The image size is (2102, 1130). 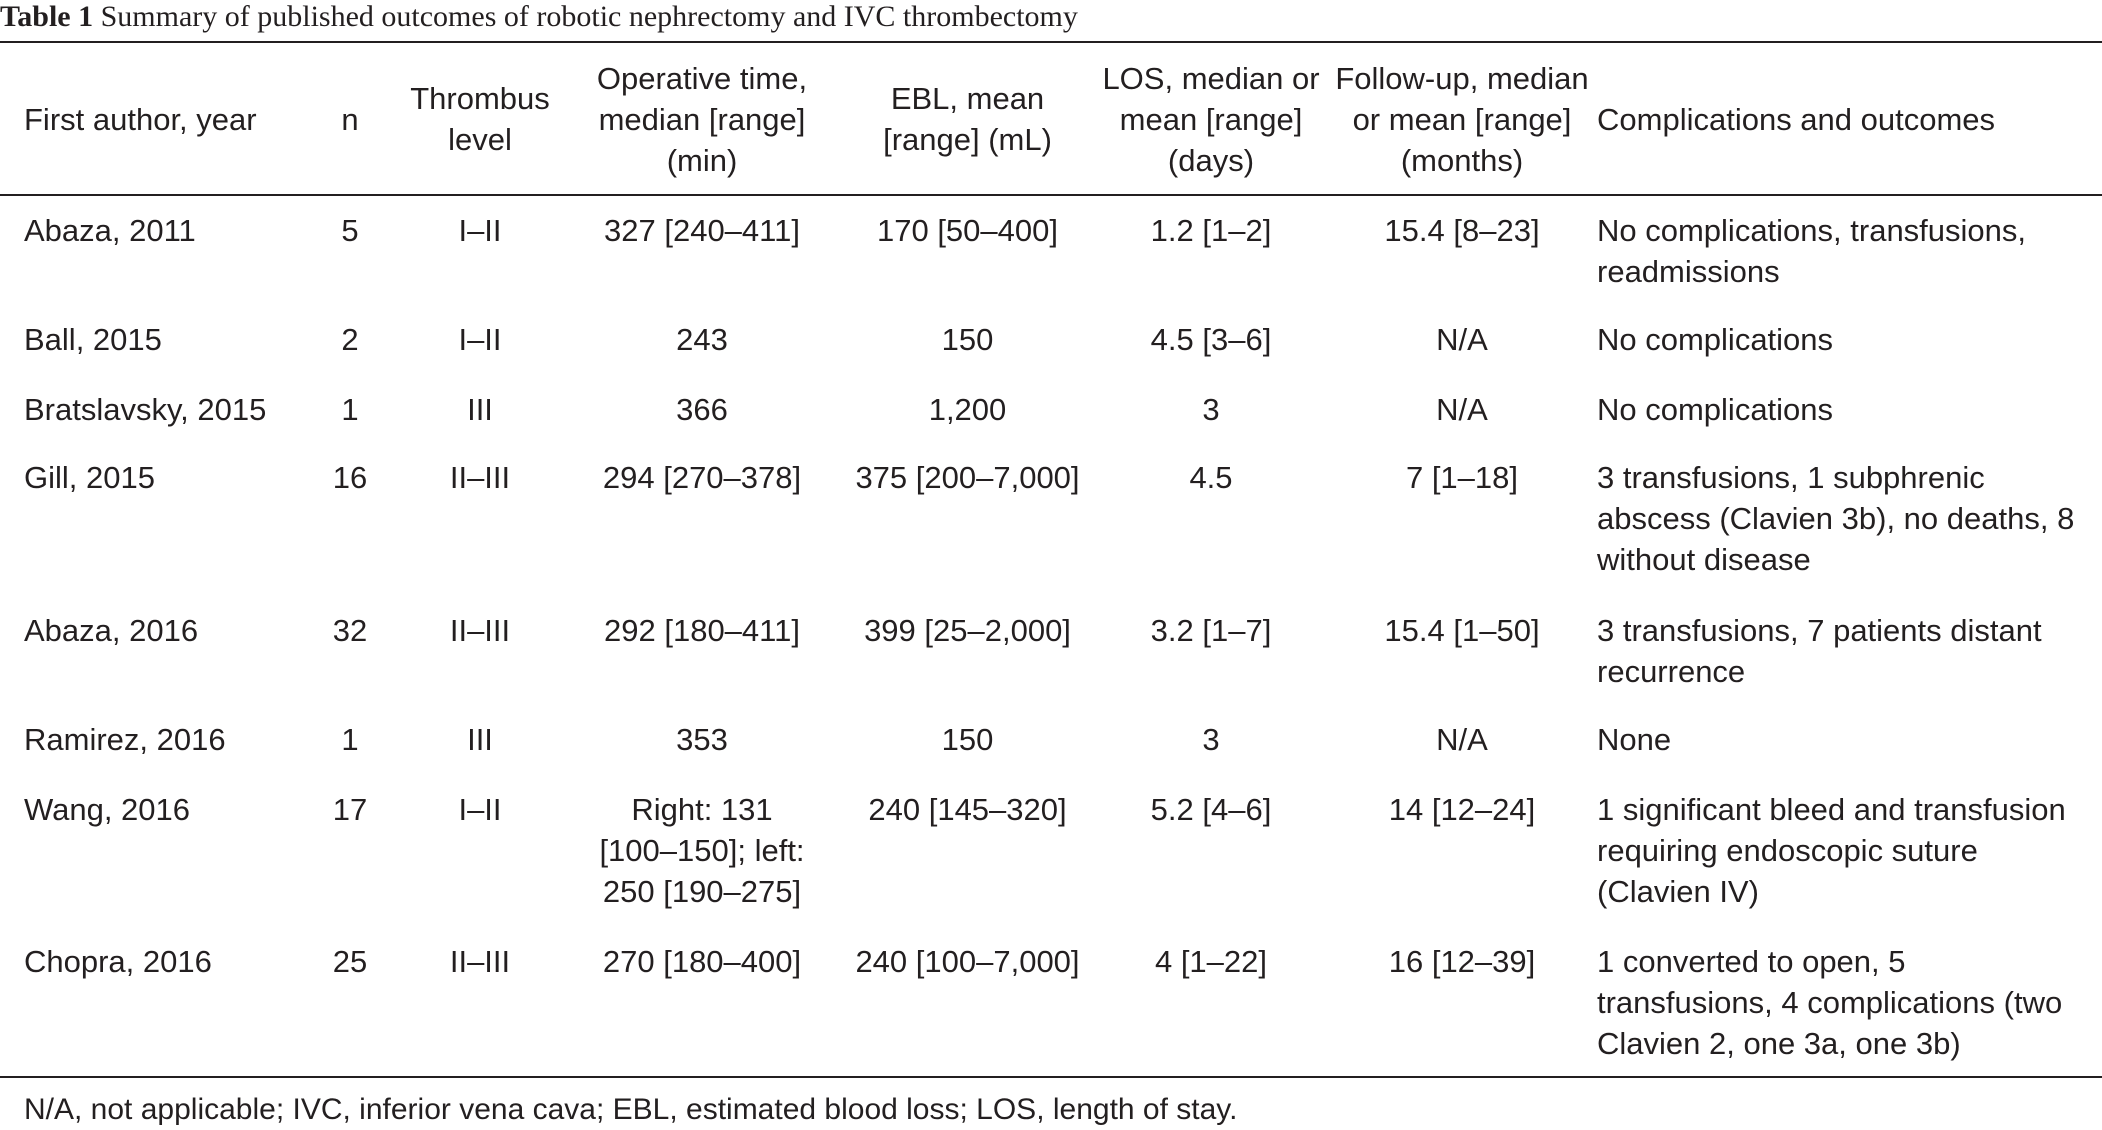 I want to click on table-cell: 294 [270–378], so click(x=702, y=477).